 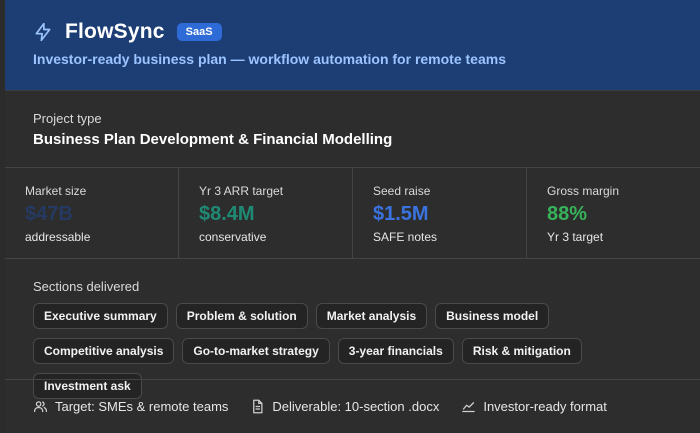 What do you see at coordinates (104, 351) in the screenshot?
I see `section-chip: Competitive analysis` at bounding box center [104, 351].